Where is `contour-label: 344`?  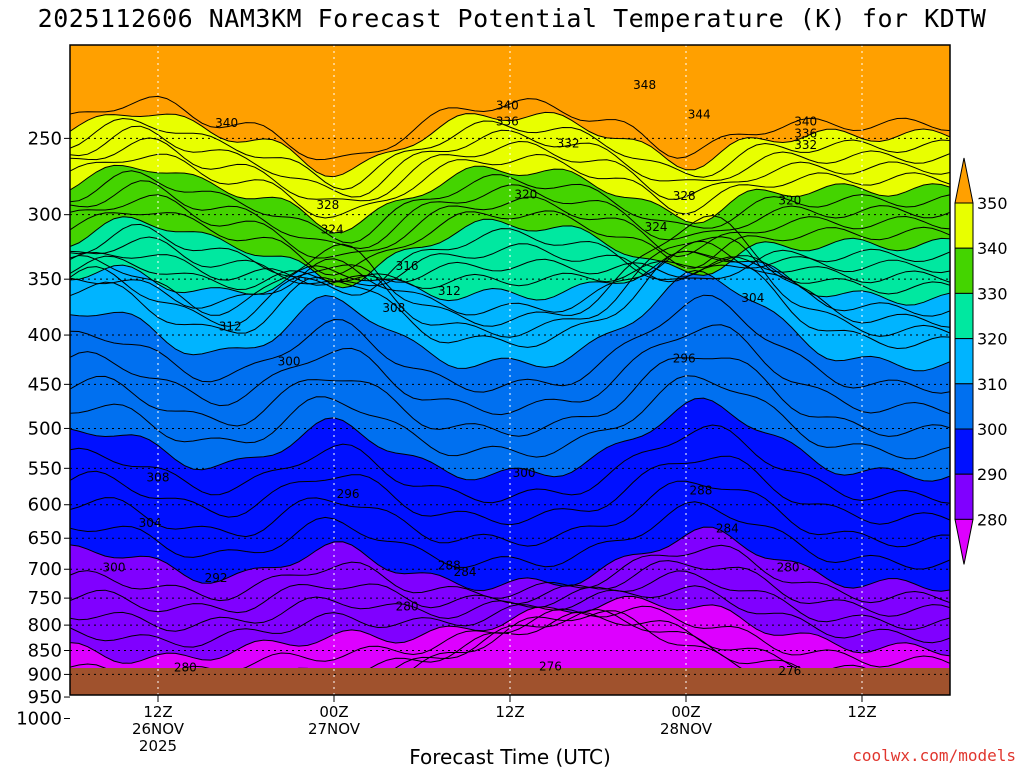
contour-label: 344 is located at coordinates (699, 114).